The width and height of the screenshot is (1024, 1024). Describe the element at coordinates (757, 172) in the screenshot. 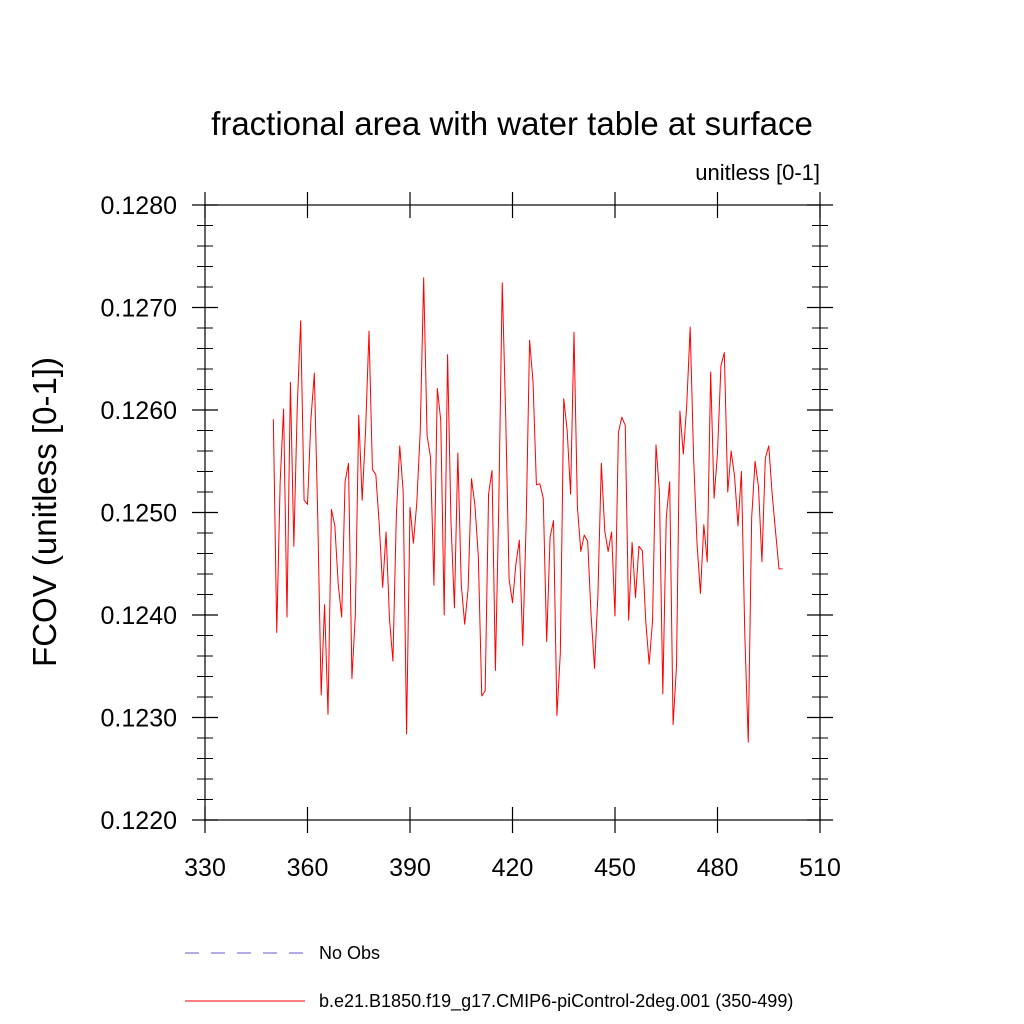

I see `chart-subtitle: unitless [0-1]` at that location.